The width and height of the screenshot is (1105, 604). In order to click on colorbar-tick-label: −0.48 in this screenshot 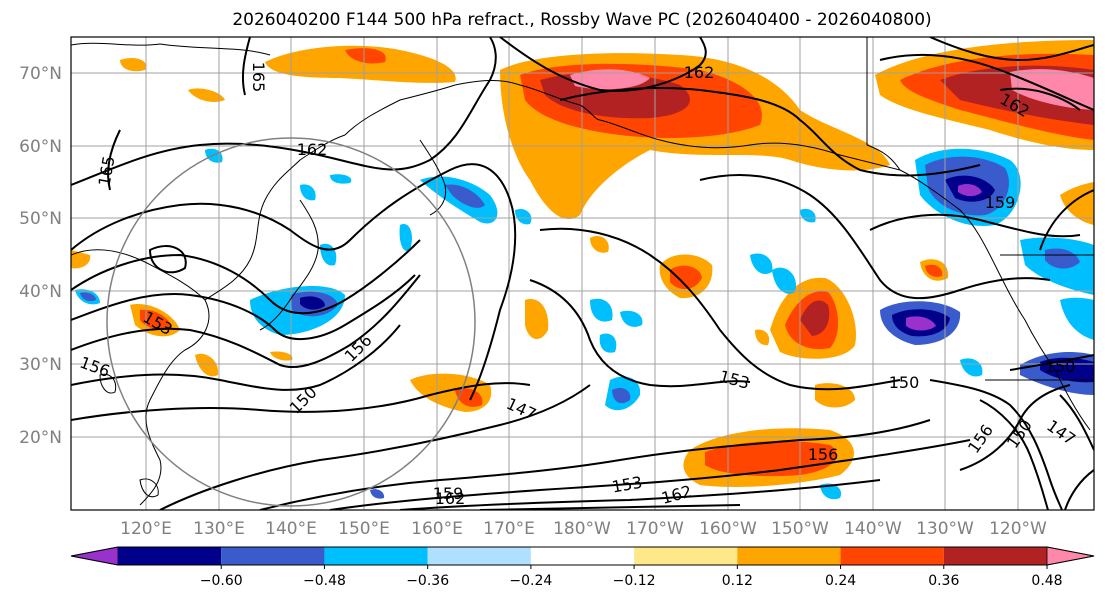, I will do `click(324, 581)`.